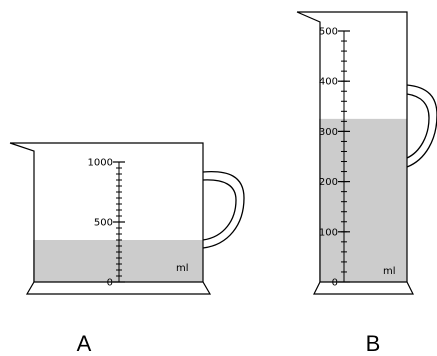  I want to click on jug-a-unit: ml, so click(182, 268).